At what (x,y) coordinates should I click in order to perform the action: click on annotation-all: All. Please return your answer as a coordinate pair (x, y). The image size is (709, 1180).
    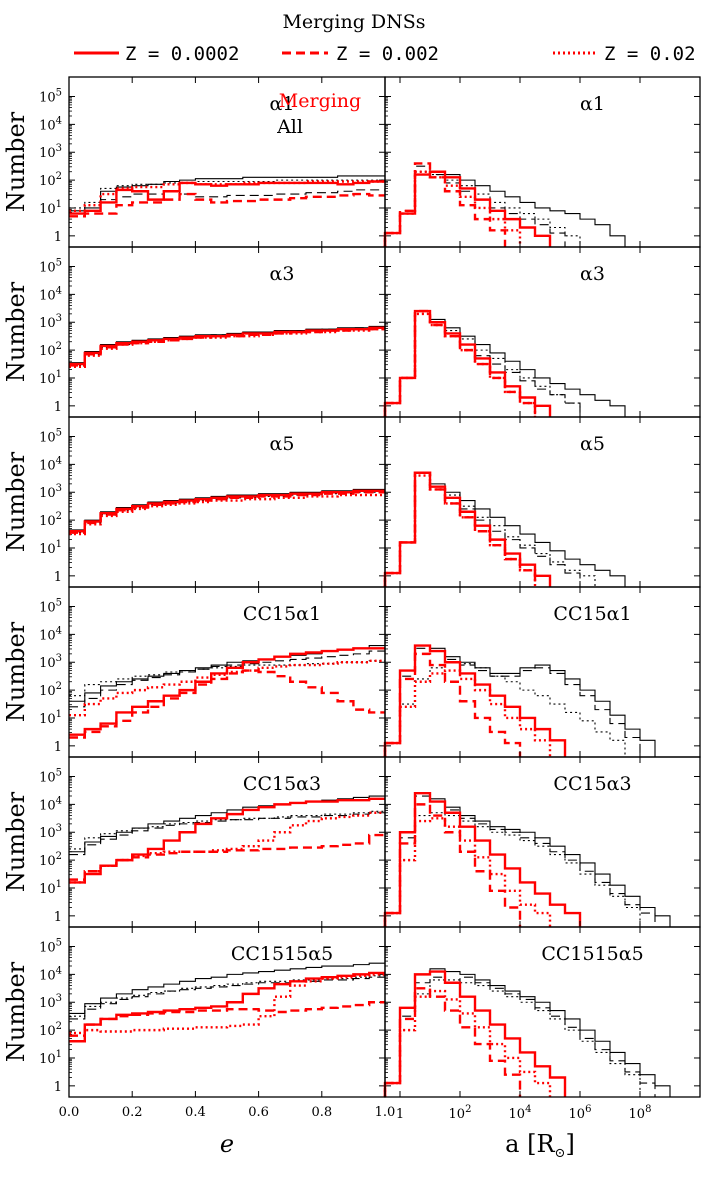
    Looking at the image, I should click on (289, 127).